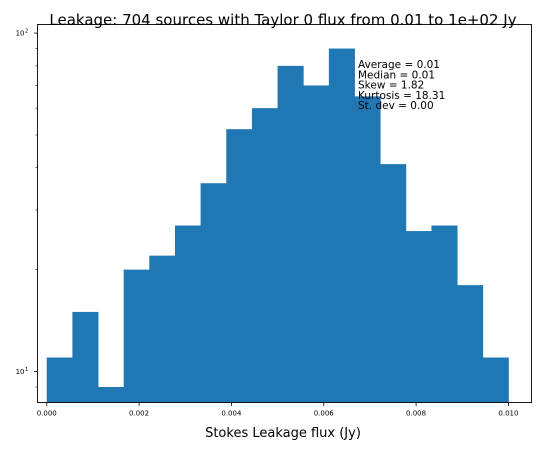 The width and height of the screenshot is (552, 450). I want to click on y-tick-exponent: 2, so click(26, 32).